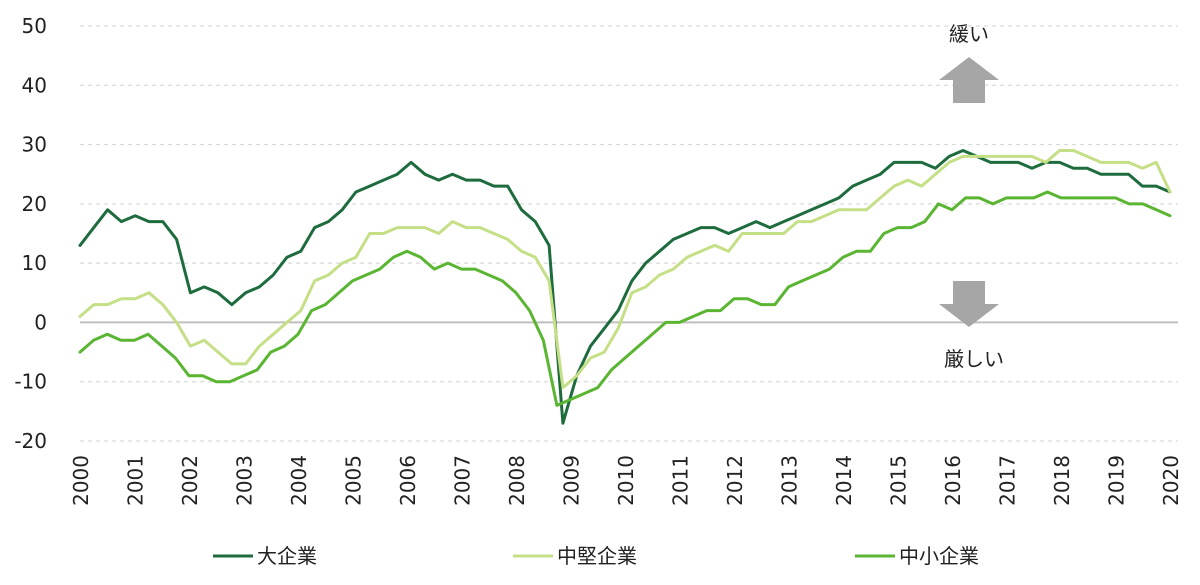  What do you see at coordinates (81, 480) in the screenshot?
I see `x-tick-label-0: 2000` at bounding box center [81, 480].